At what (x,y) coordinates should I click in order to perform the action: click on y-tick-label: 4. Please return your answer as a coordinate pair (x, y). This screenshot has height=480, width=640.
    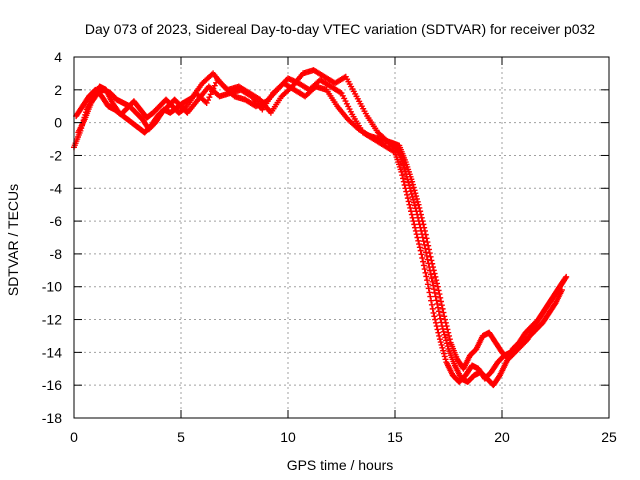
    Looking at the image, I should click on (58, 57).